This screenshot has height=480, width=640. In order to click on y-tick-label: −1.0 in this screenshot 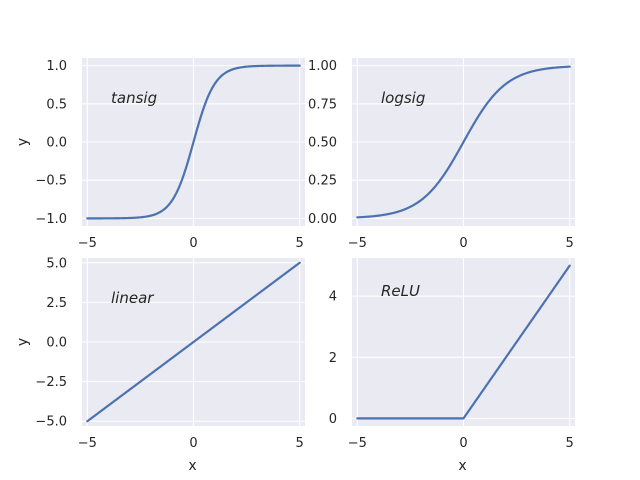, I will do `click(51, 219)`.